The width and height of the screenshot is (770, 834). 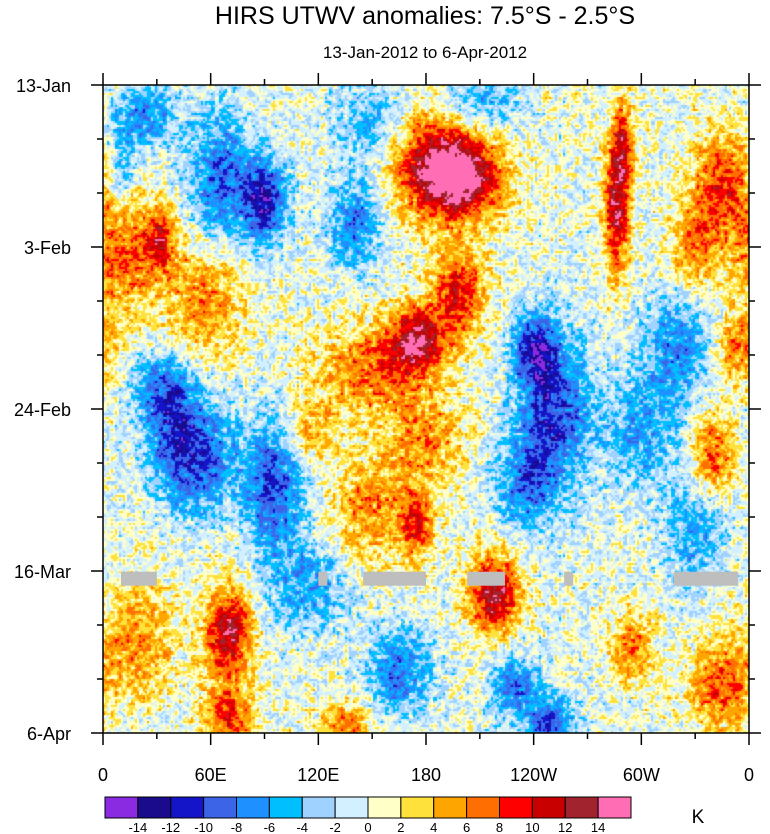 I want to click on colorbar-label: 14, so click(x=598, y=827).